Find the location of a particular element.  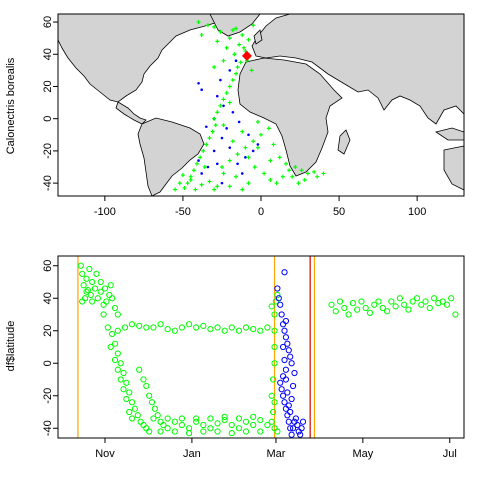

map-x-axis: -100 -50 0 50 100 is located at coordinates (260, 207).